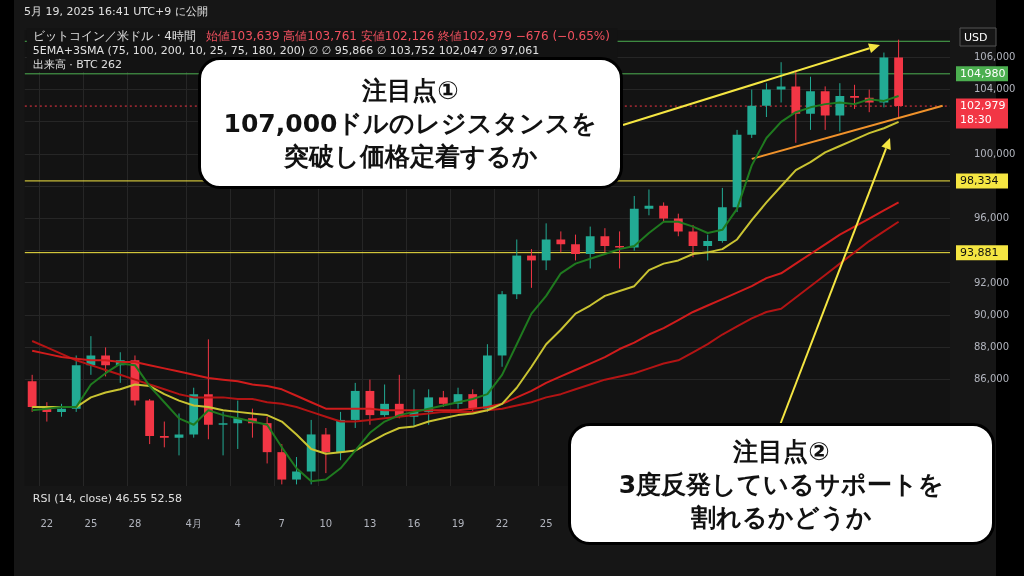 The height and width of the screenshot is (576, 1024). Describe the element at coordinates (991, 314) in the screenshot. I see `y-tick-label: 90,000` at that location.